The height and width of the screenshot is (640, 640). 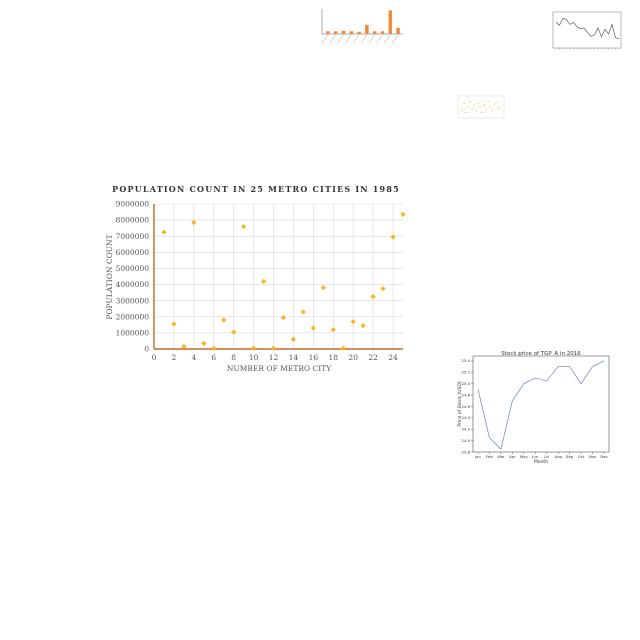 What do you see at coordinates (581, 456) in the screenshot?
I see `stock-x-tick-label: Oct` at bounding box center [581, 456].